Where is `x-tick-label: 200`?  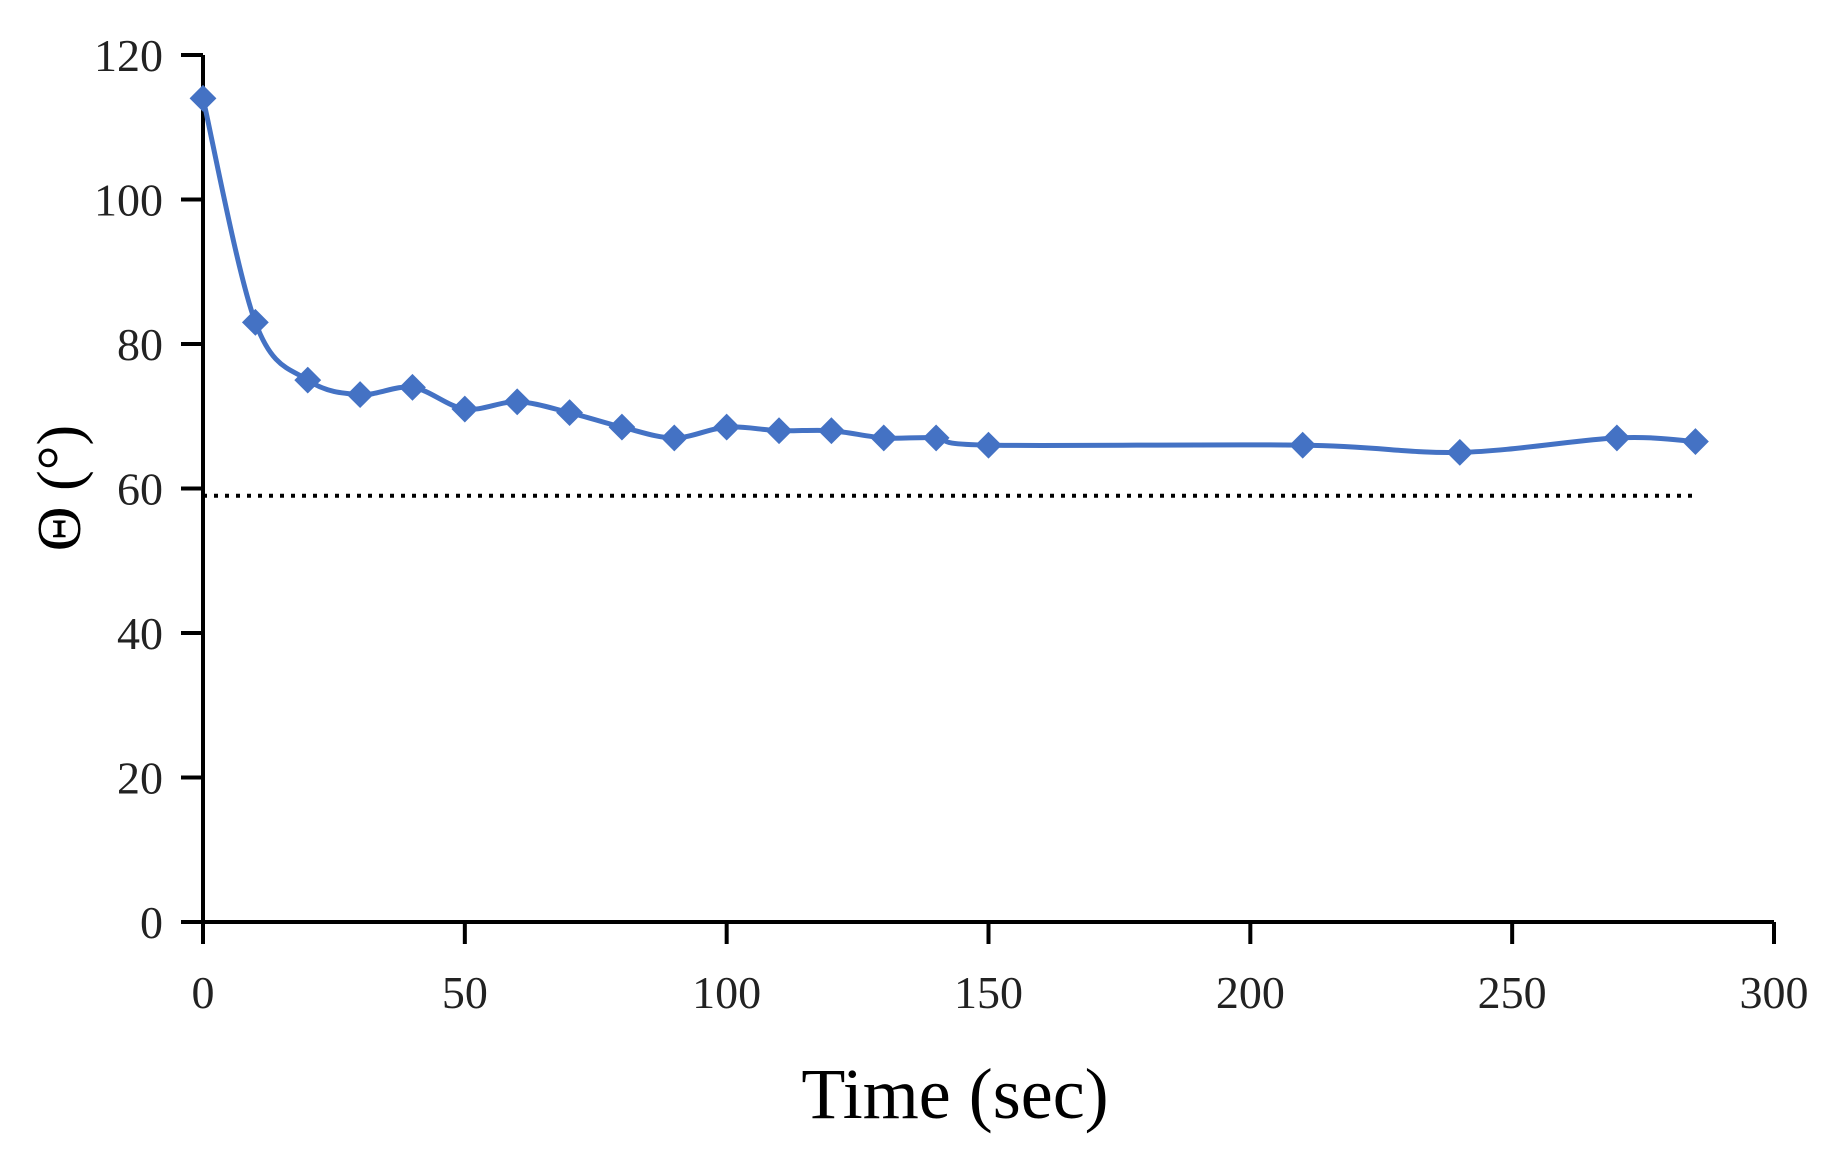
x-tick-label: 200 is located at coordinates (1250, 992).